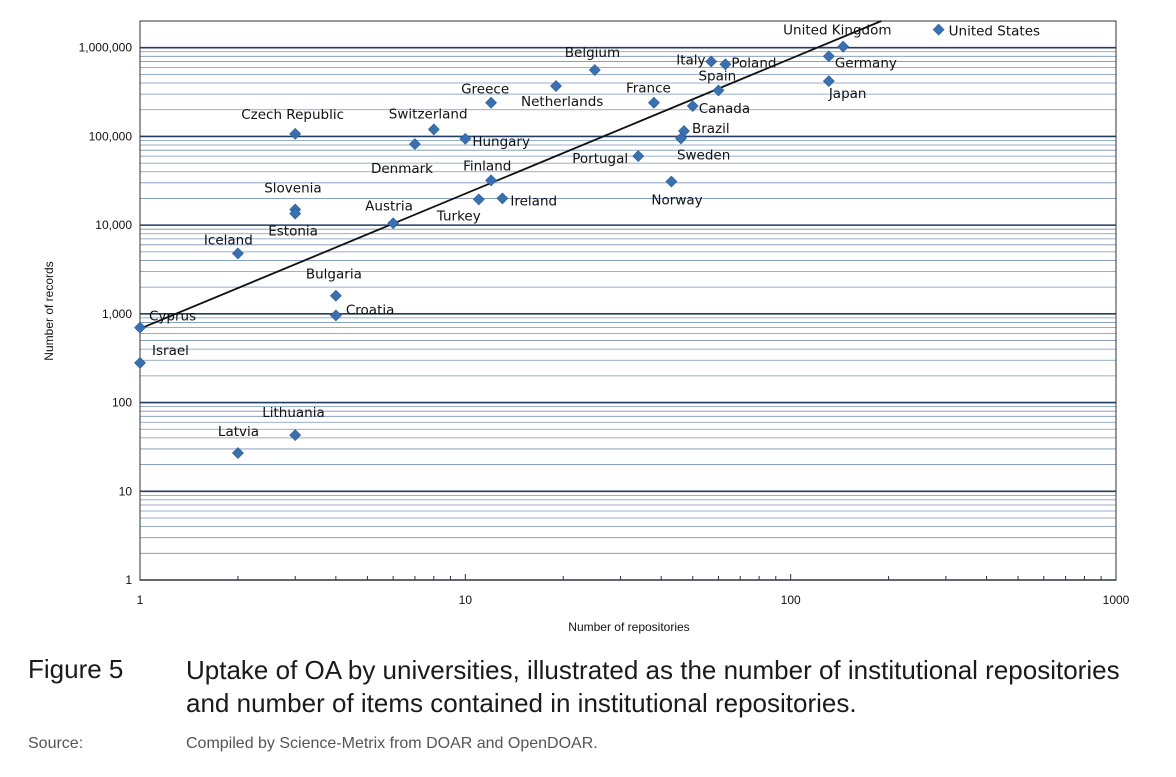 The image size is (1176, 777). I want to click on data-point-label: Israel, so click(170, 351).